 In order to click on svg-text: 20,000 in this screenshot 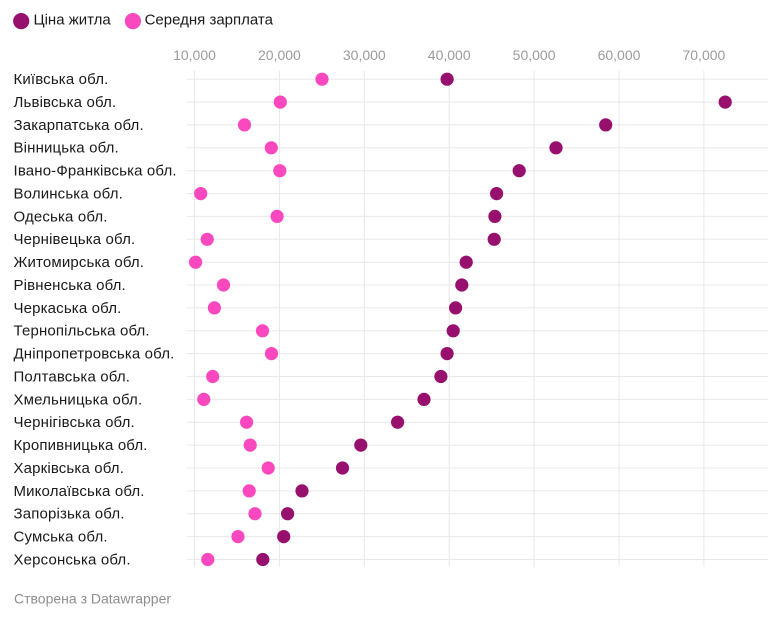, I will do `click(279, 55)`.